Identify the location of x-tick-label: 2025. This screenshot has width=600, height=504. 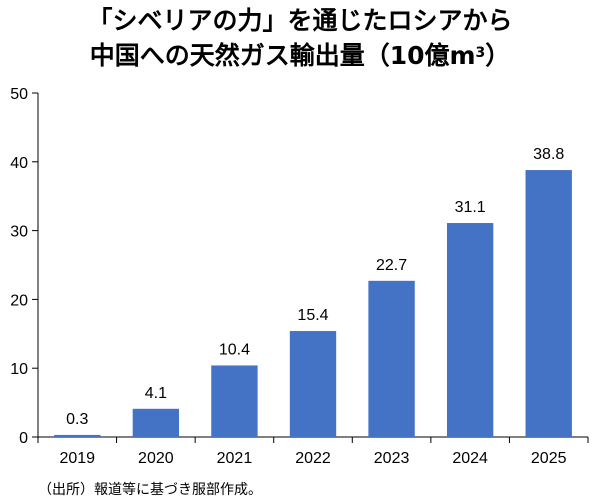
(549, 458).